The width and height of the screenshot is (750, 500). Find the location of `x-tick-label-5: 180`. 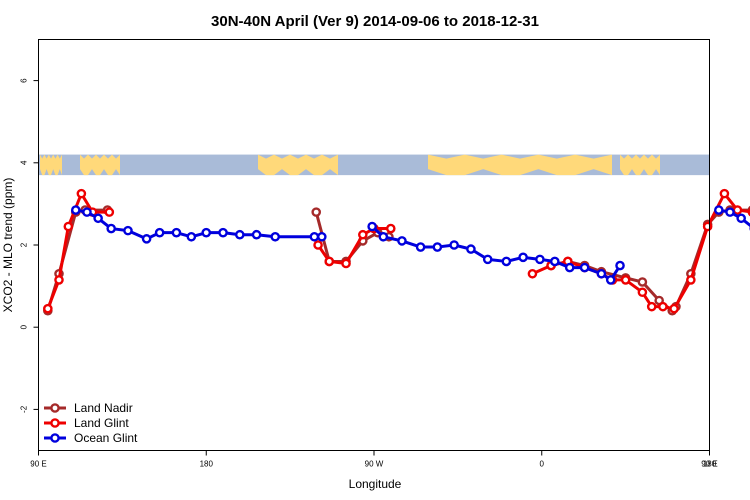

x-tick-label-5: 180 is located at coordinates (710, 464).